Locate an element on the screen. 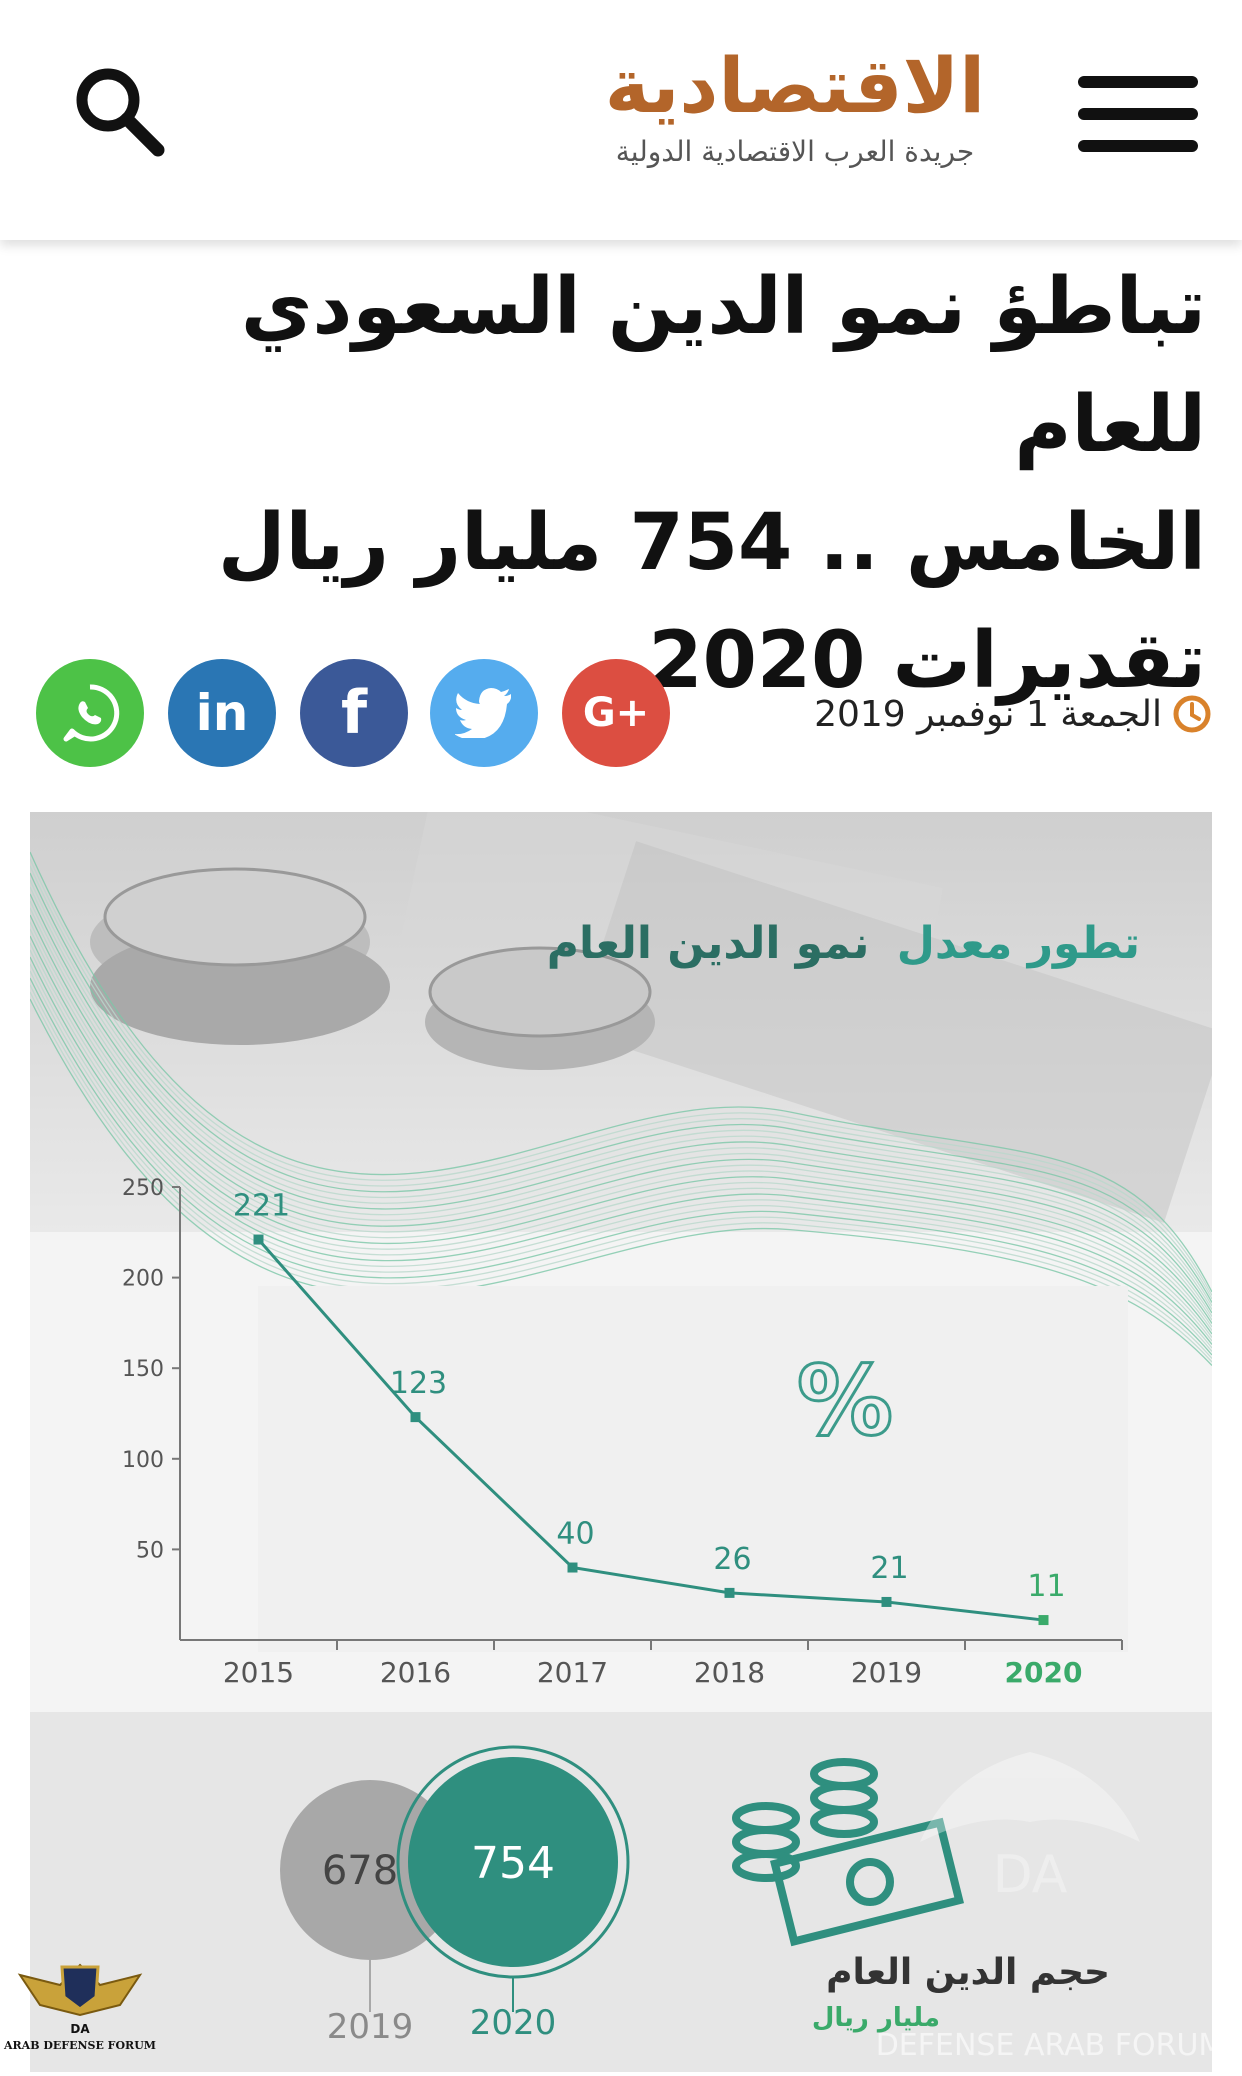 This screenshot has width=1242, height=2076. forum-watermark-text: DEFENSE ARAB FORUM is located at coordinates (1044, 2045).